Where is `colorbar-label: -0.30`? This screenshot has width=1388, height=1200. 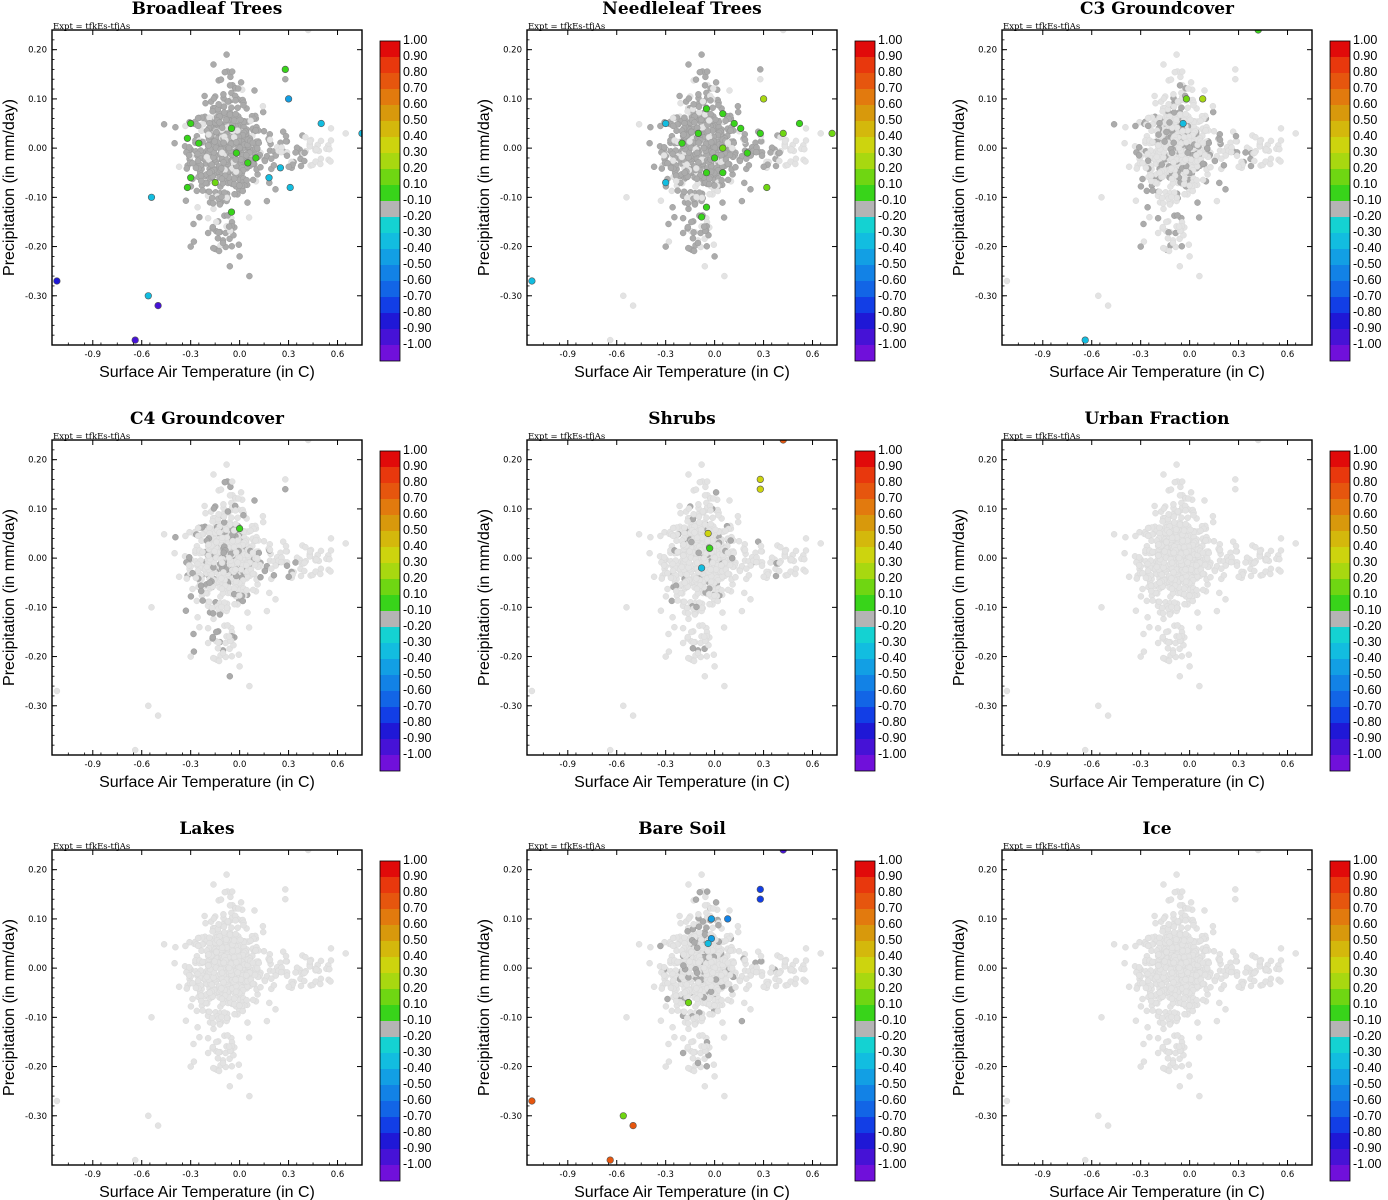
colorbar-label: -0.30 is located at coordinates (892, 642).